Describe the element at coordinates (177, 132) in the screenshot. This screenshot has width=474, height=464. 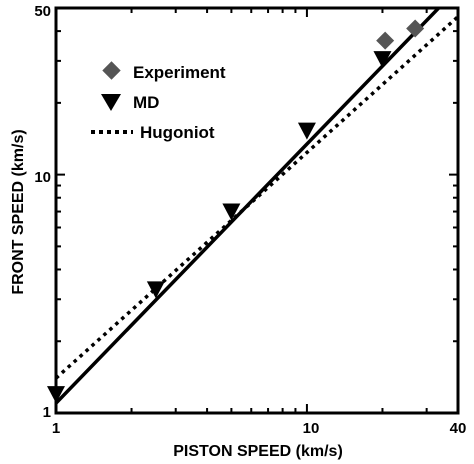
I see `legend-label-hugoniot: Hugoniot` at that location.